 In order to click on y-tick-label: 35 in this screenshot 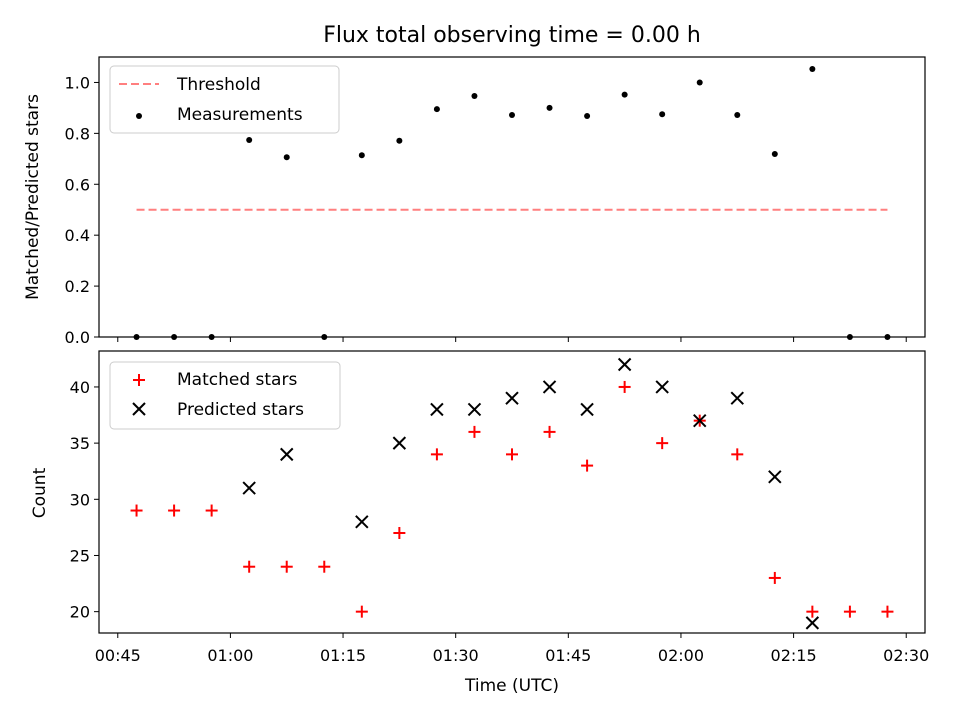, I will do `click(80, 443)`.